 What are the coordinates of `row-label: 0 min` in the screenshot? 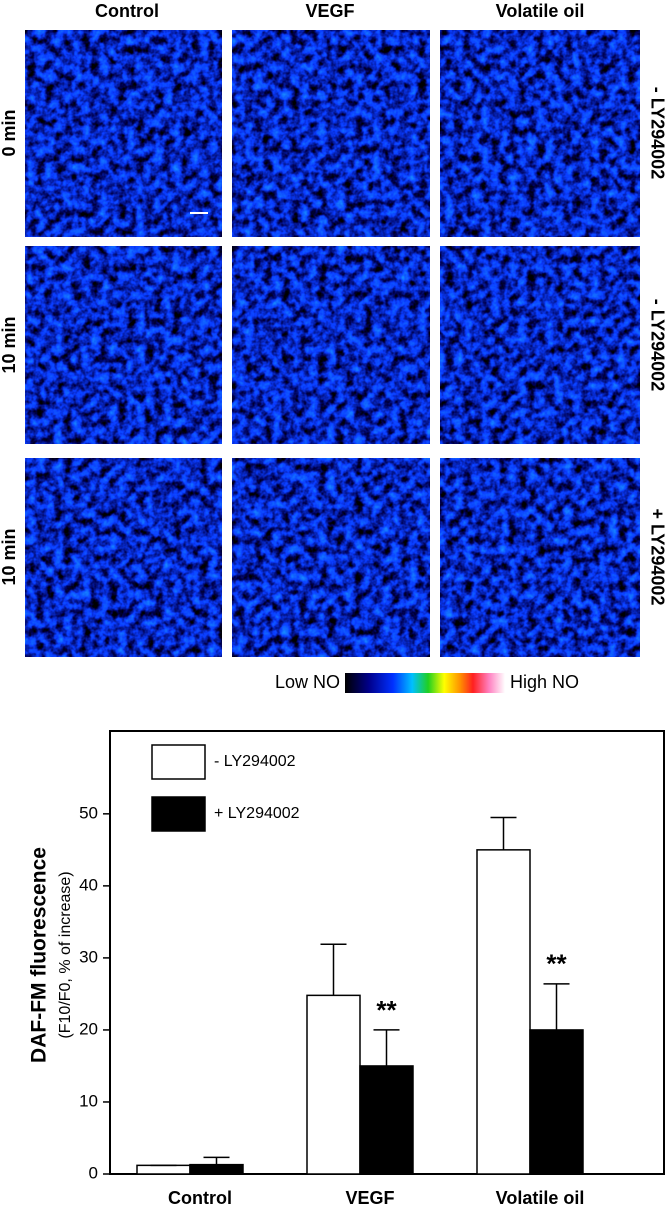 It's located at (9, 132).